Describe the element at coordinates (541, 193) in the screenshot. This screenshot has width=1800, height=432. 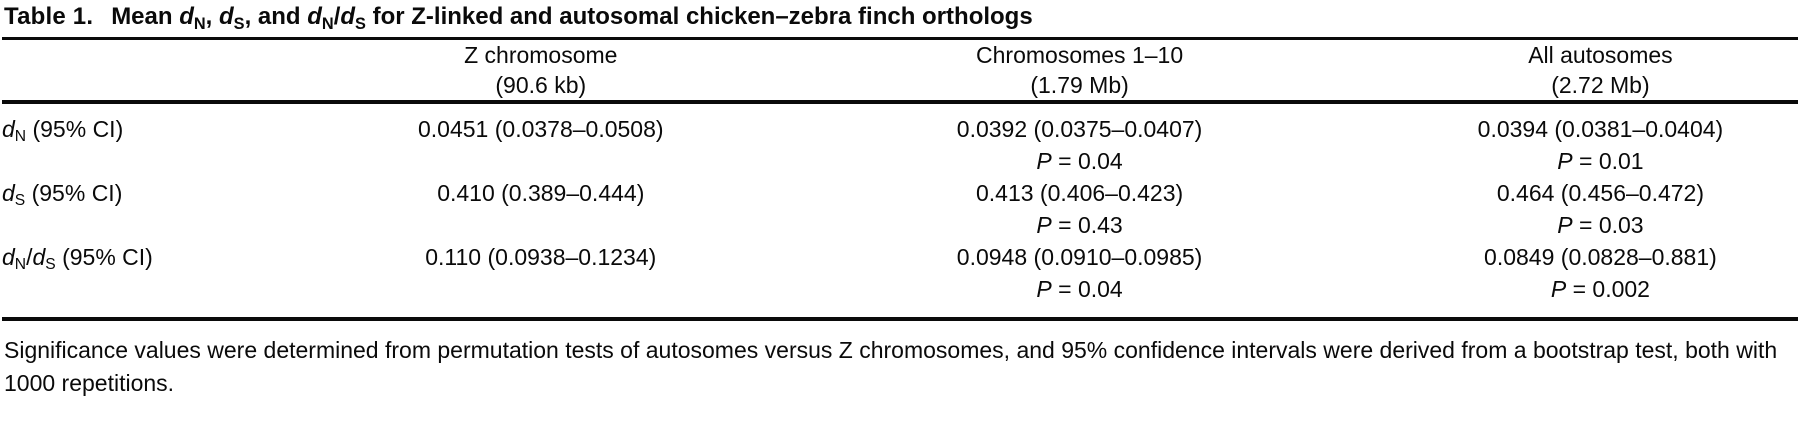
I see `cell-value: 0.410 (0.389–0.444)` at that location.